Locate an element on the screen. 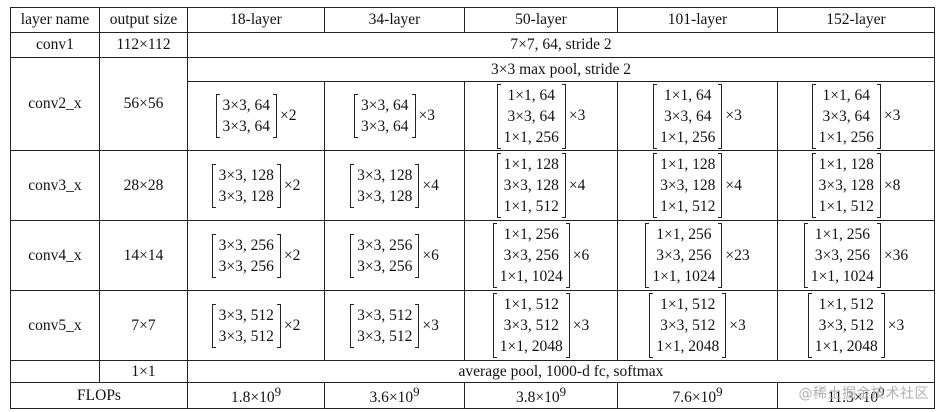 This screenshot has width=941, height=412. repeat-count: ×6 is located at coordinates (430, 255).